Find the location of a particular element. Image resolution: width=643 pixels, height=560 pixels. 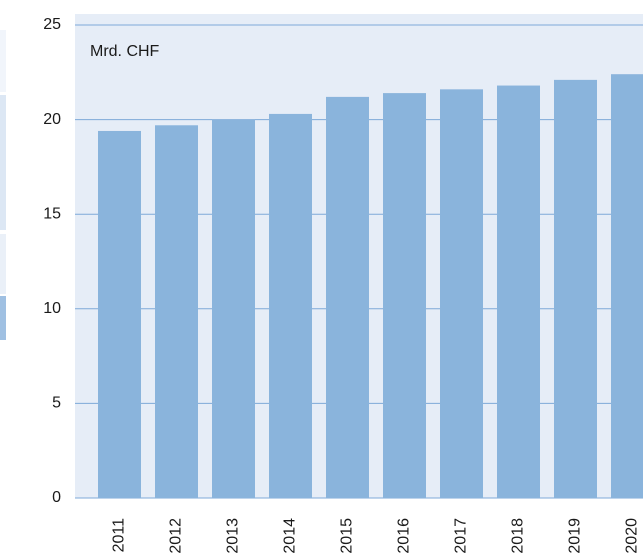

x-tick-label: 2014 is located at coordinates (290, 536).